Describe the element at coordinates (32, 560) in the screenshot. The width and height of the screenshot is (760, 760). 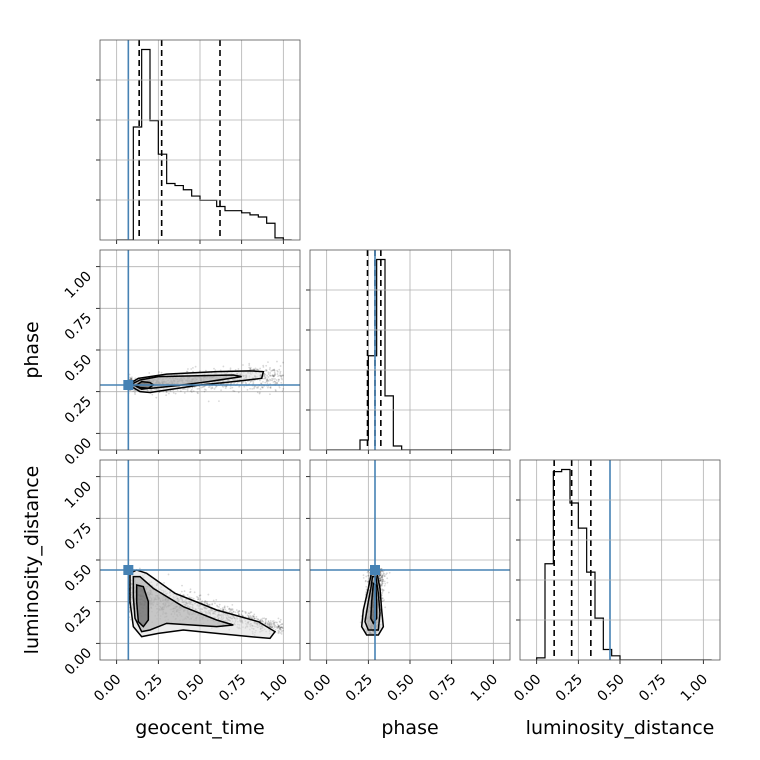
I see `y-axis-label-luminosity_distance: luminosity_distance` at that location.